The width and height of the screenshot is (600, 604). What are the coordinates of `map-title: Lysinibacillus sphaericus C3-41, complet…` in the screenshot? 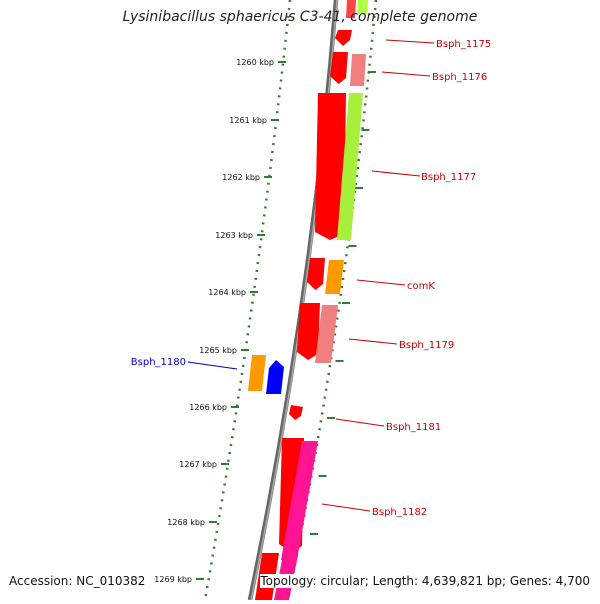 It's located at (300, 17).